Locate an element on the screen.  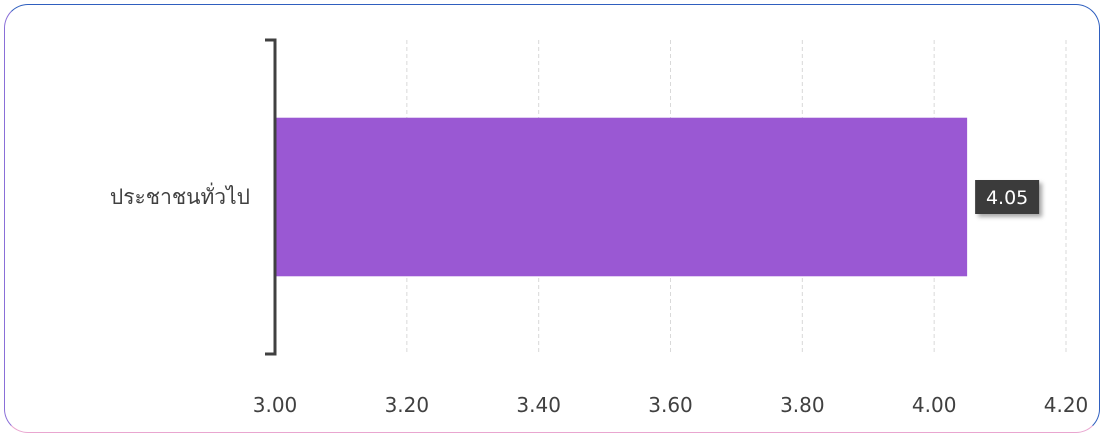
category-axis-line is located at coordinates (271, 197).